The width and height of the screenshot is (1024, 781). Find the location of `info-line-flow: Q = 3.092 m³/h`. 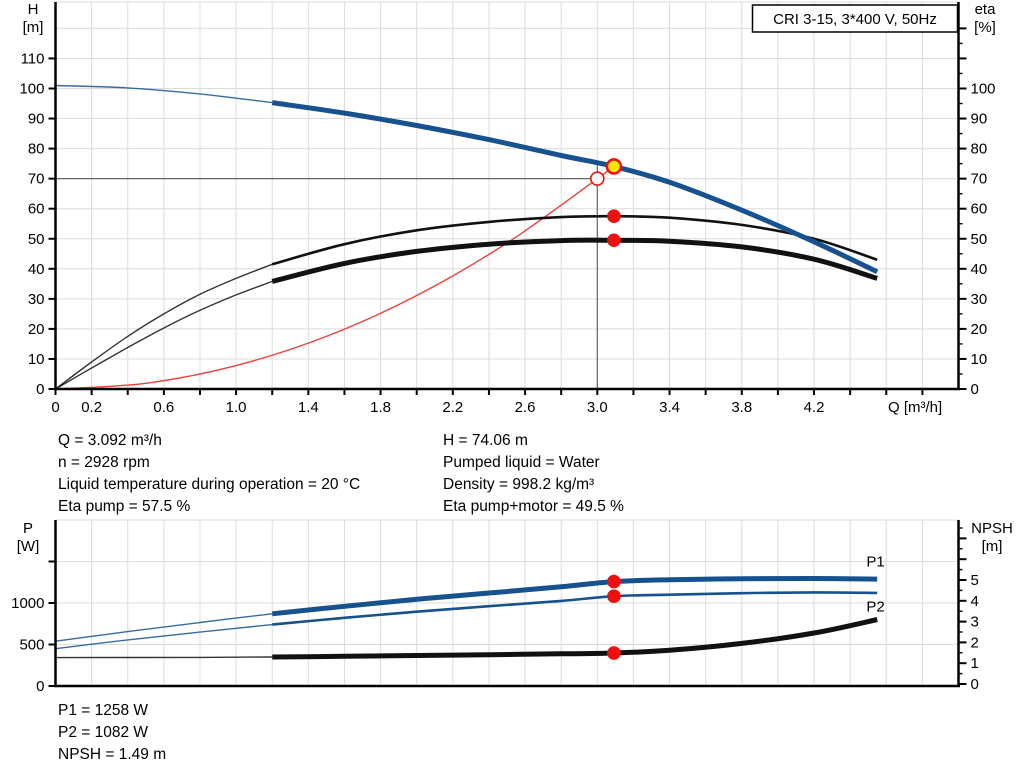

info-line-flow: Q = 3.092 m³/h is located at coordinates (110, 440).